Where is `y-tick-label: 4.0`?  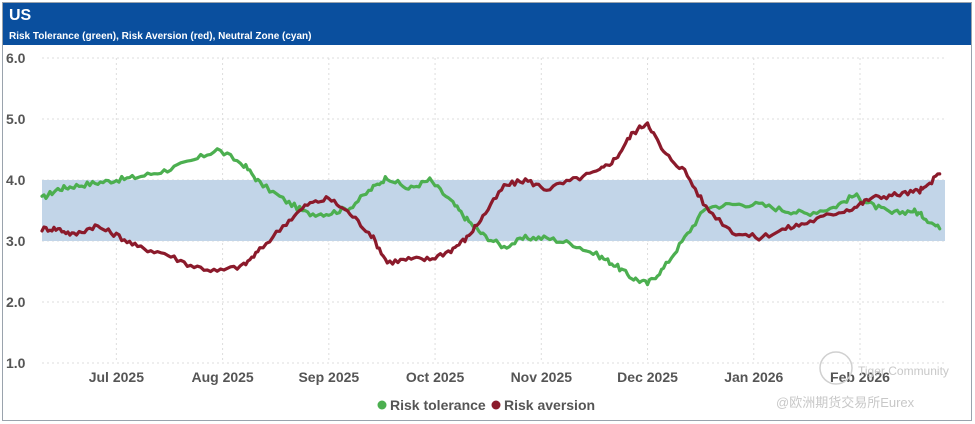 y-tick-label: 4.0 is located at coordinates (16, 180).